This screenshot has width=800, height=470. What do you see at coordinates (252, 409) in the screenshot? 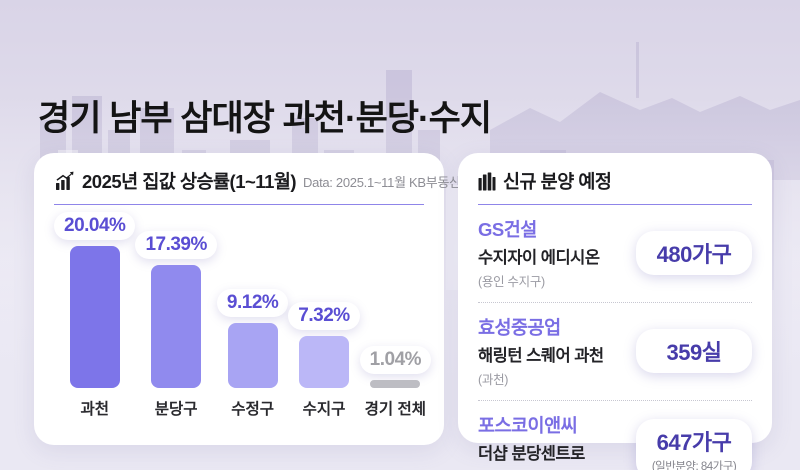
I see `bar-category-label: 수정구` at bounding box center [252, 409].